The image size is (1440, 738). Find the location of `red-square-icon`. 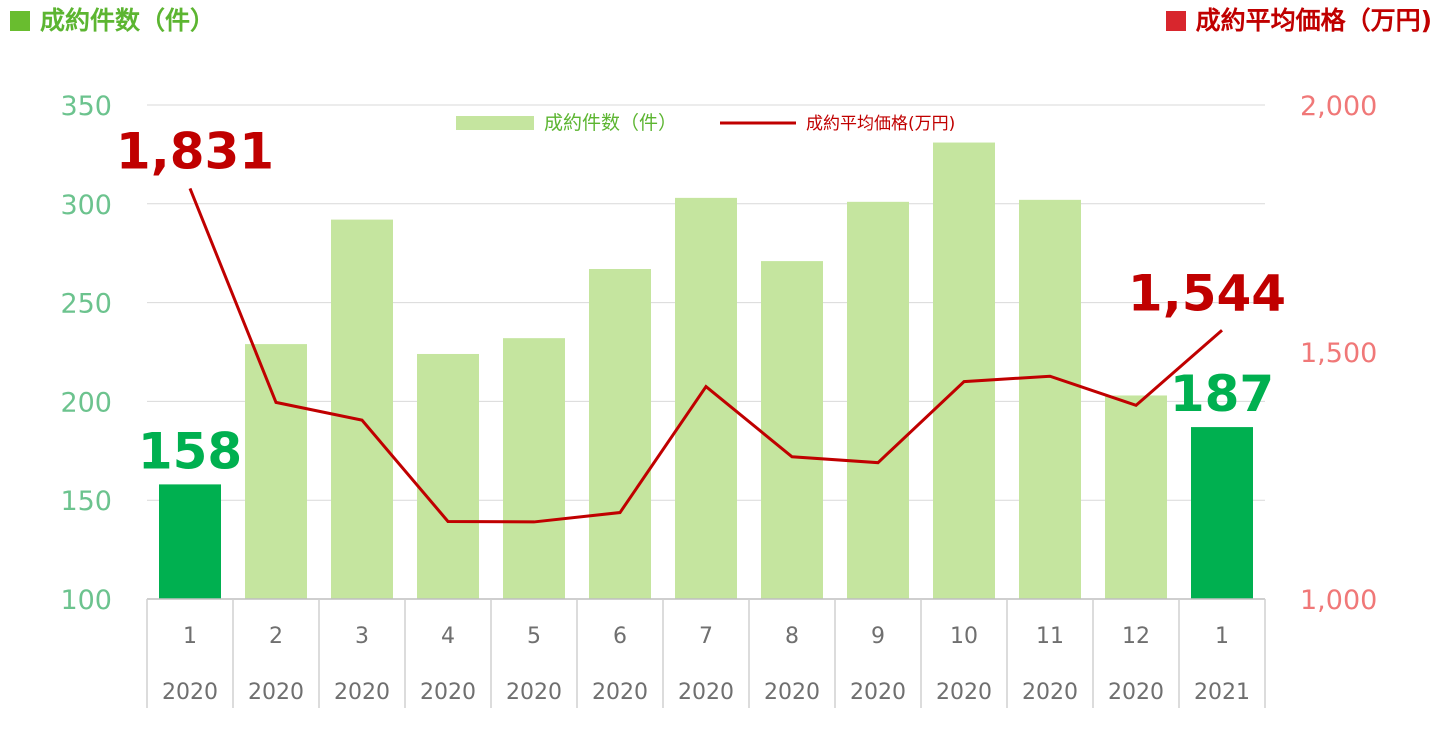

red-square-icon is located at coordinates (1175, 21).